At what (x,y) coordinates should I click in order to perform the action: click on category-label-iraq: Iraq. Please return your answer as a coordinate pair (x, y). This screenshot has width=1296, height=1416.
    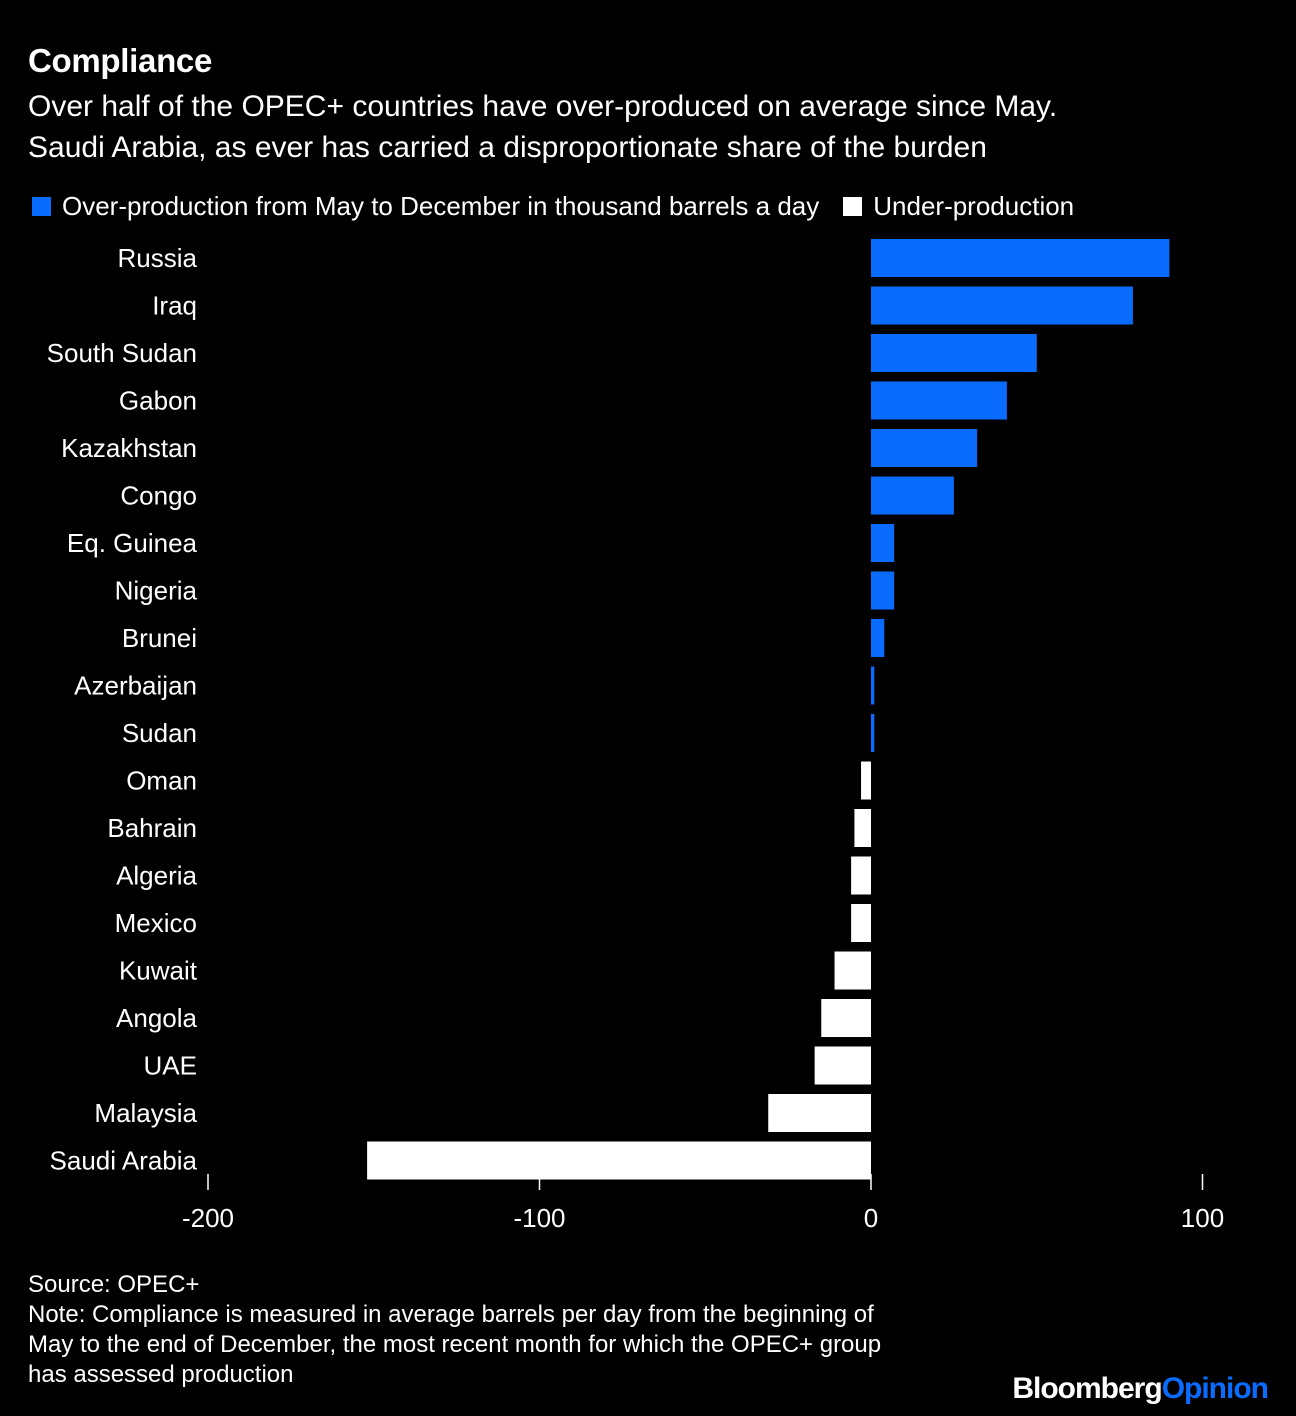
    Looking at the image, I should click on (174, 306).